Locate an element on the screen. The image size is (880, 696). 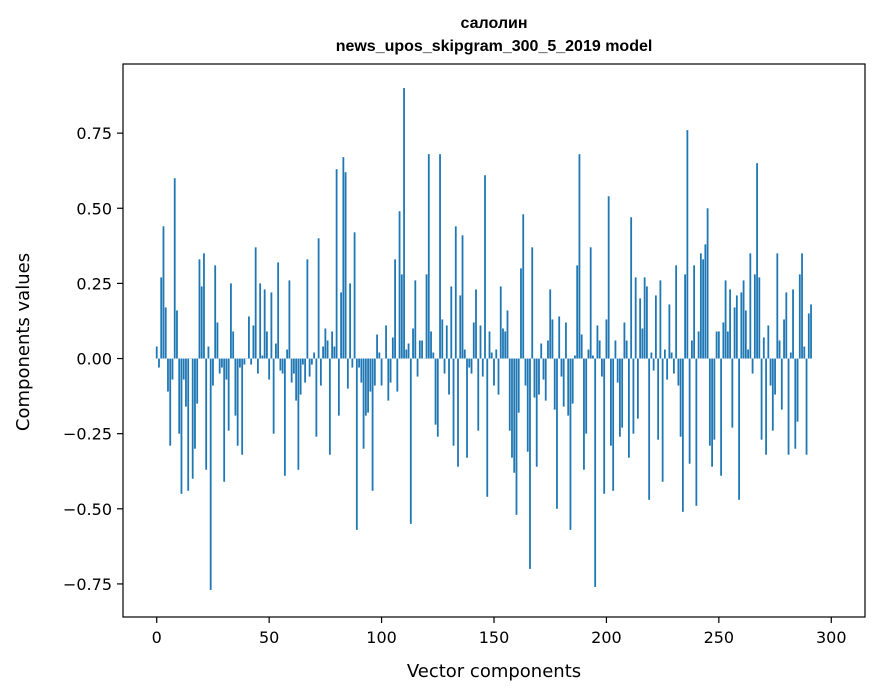
chart-subtitle: news_upos_skipgram_300_5_2019 model is located at coordinates (494, 46).